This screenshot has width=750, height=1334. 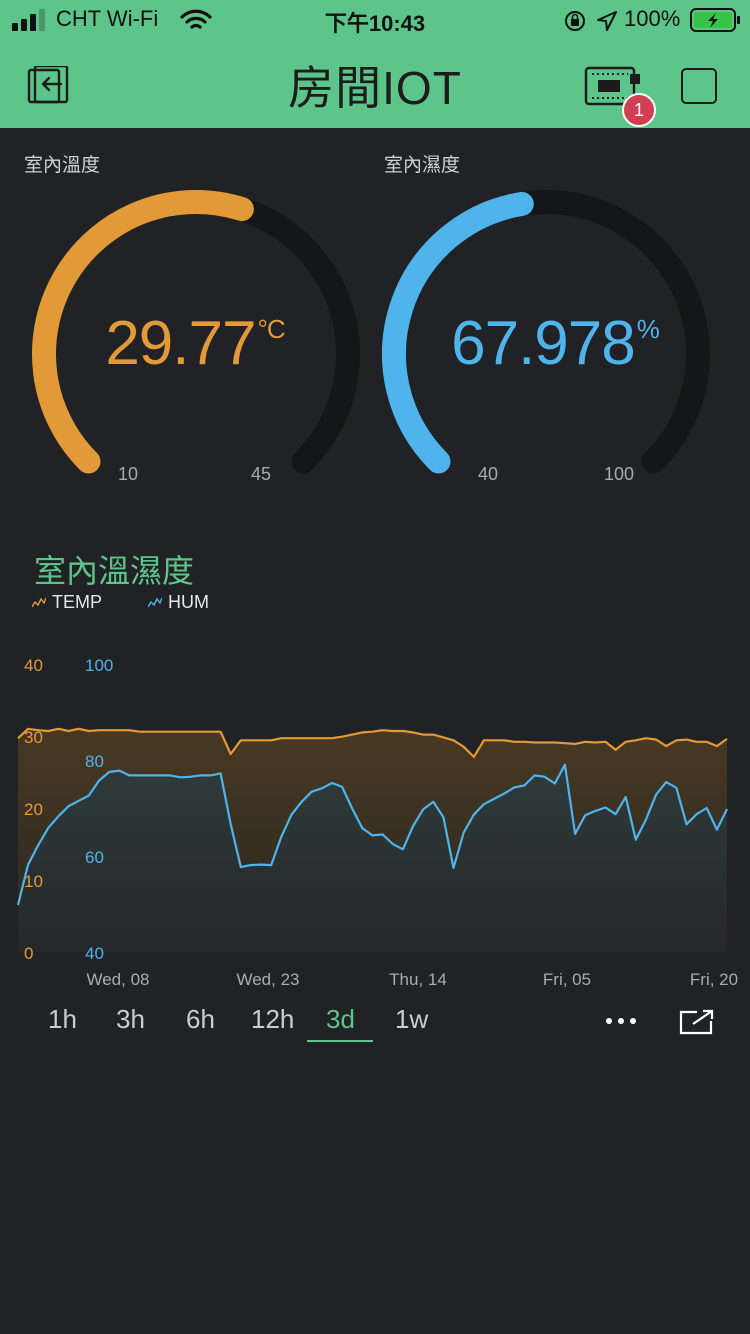 What do you see at coordinates (94, 953) in the screenshot?
I see `y-right-tick-label: 40` at bounding box center [94, 953].